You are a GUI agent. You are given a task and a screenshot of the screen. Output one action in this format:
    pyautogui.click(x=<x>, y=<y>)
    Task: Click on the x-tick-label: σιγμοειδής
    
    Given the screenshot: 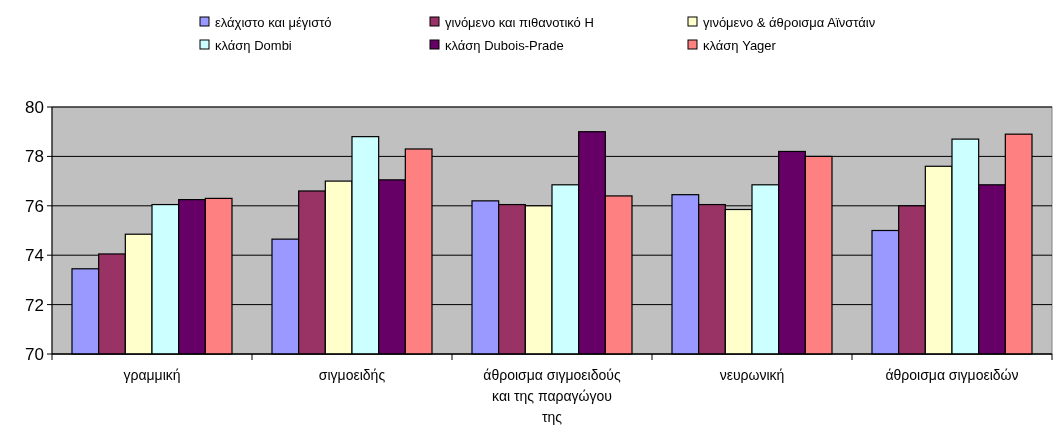 What is the action you would take?
    pyautogui.click(x=352, y=375)
    